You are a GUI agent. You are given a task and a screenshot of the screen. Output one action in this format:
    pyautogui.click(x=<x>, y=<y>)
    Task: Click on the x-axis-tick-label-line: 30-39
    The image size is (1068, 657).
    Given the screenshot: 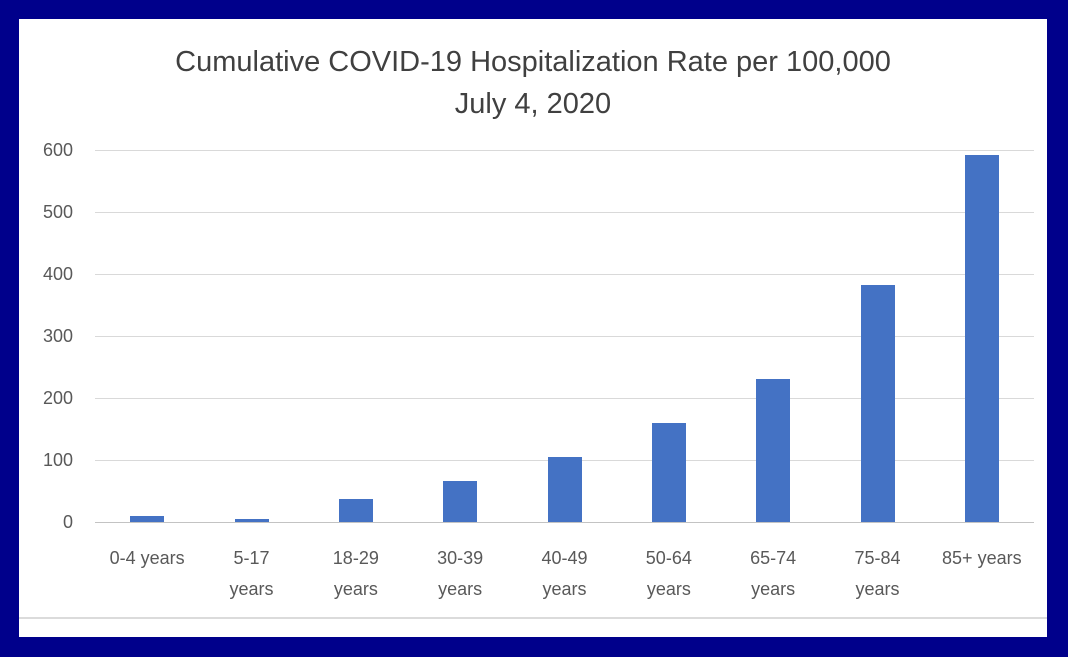 What is the action you would take?
    pyautogui.click(x=460, y=558)
    